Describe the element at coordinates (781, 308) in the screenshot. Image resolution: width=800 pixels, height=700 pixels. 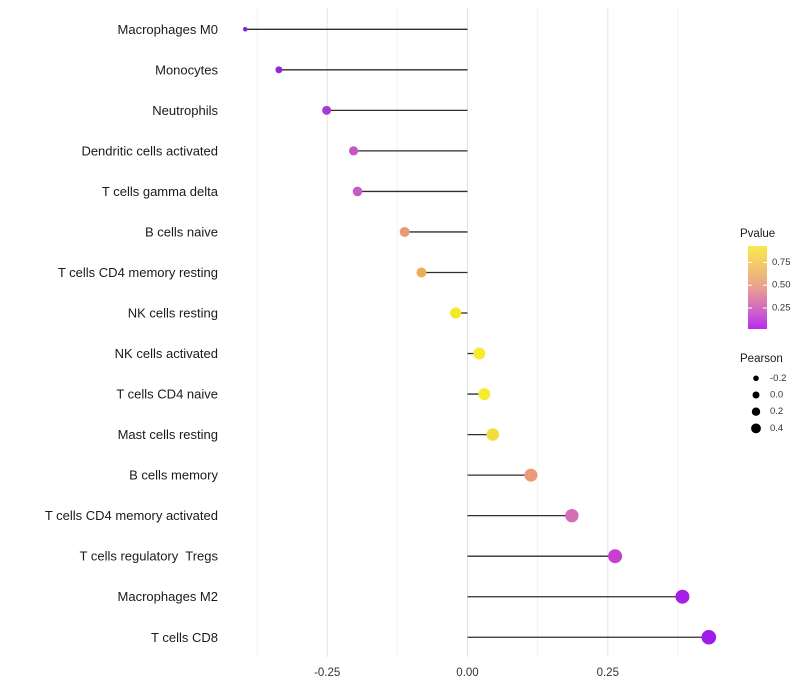
I see `pvalue-tick-label-2: 0.25` at that location.